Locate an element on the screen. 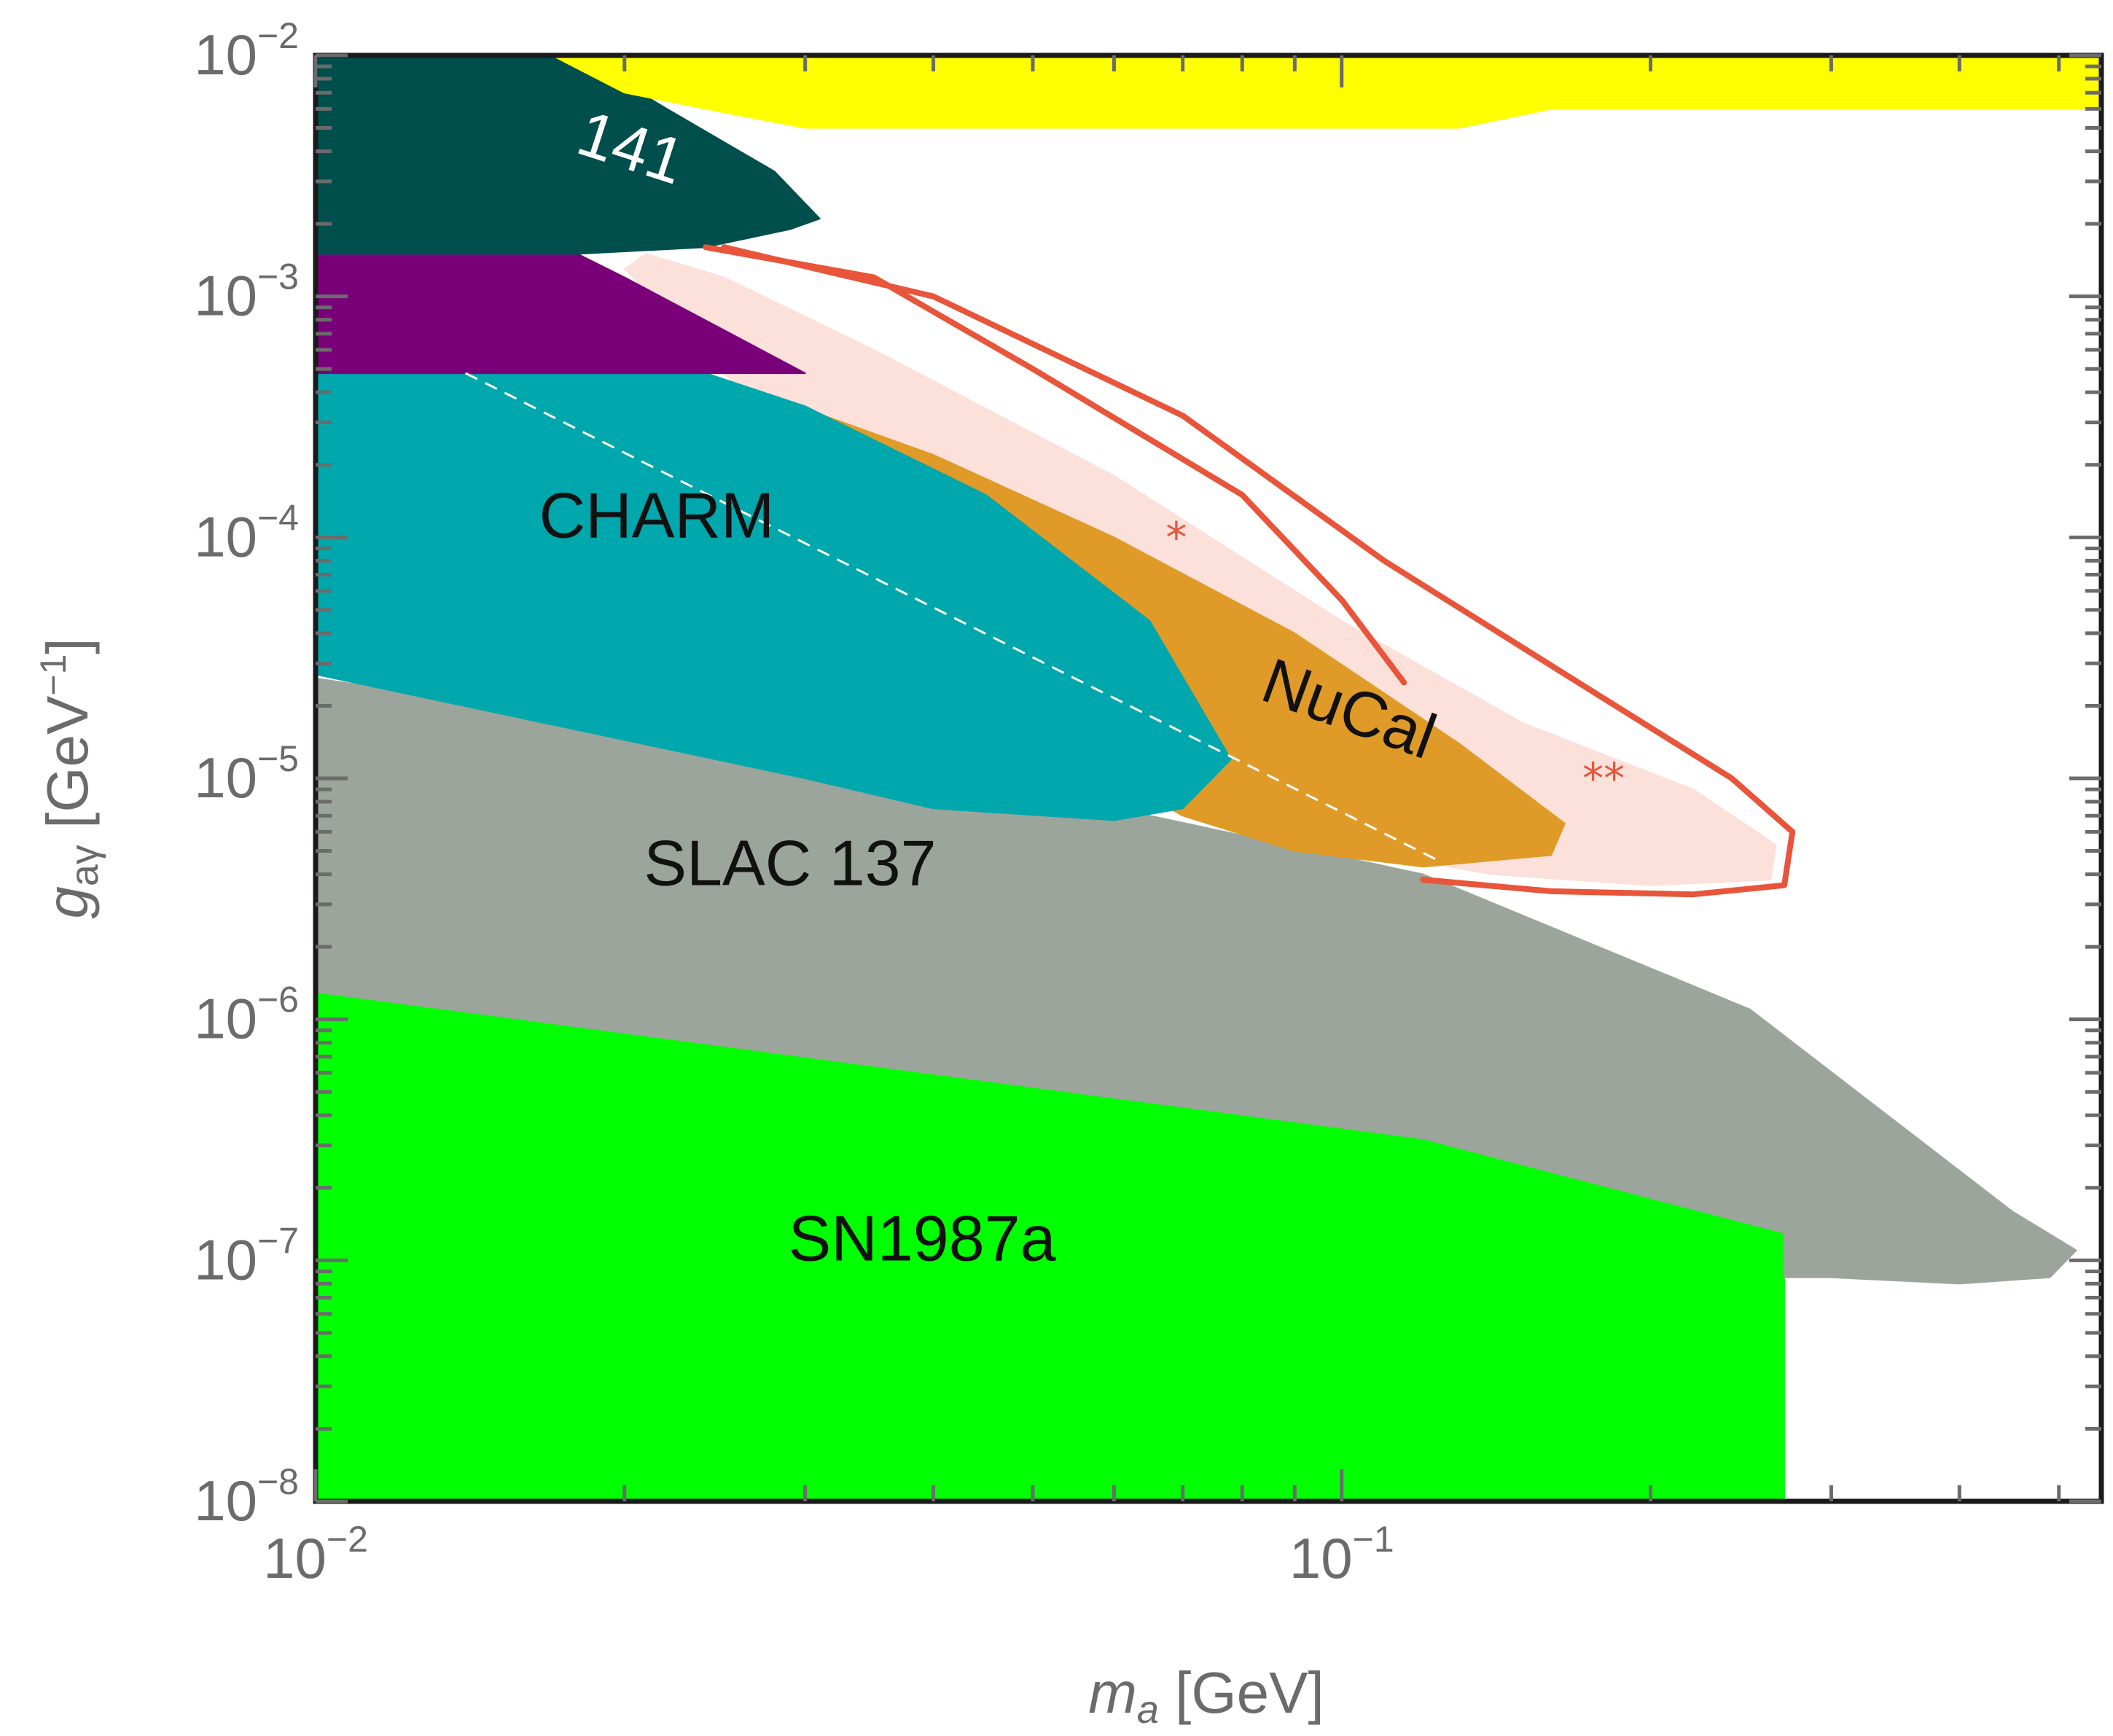 The width and height of the screenshot is (2113, 1736). x-tick-label: 10⁻¹ is located at coordinates (1341, 1554).